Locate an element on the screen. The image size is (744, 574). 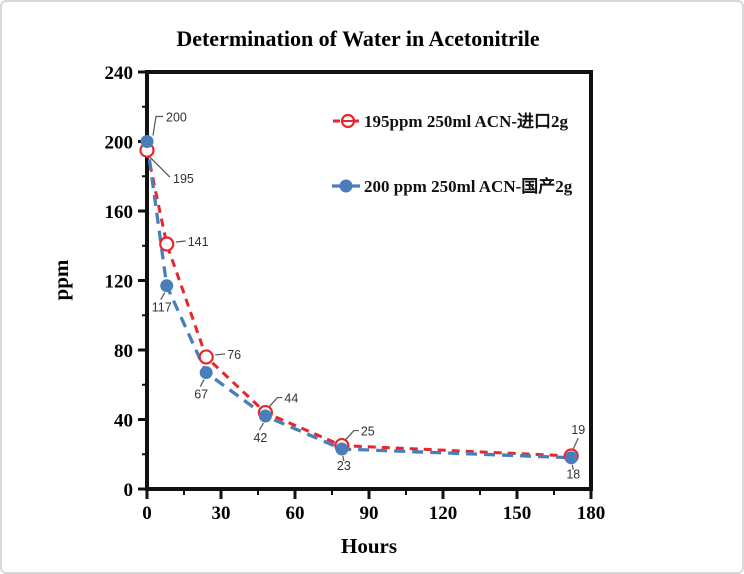
legend-label: 200 ppm 250ml ACN-国产2g is located at coordinates (468, 186).